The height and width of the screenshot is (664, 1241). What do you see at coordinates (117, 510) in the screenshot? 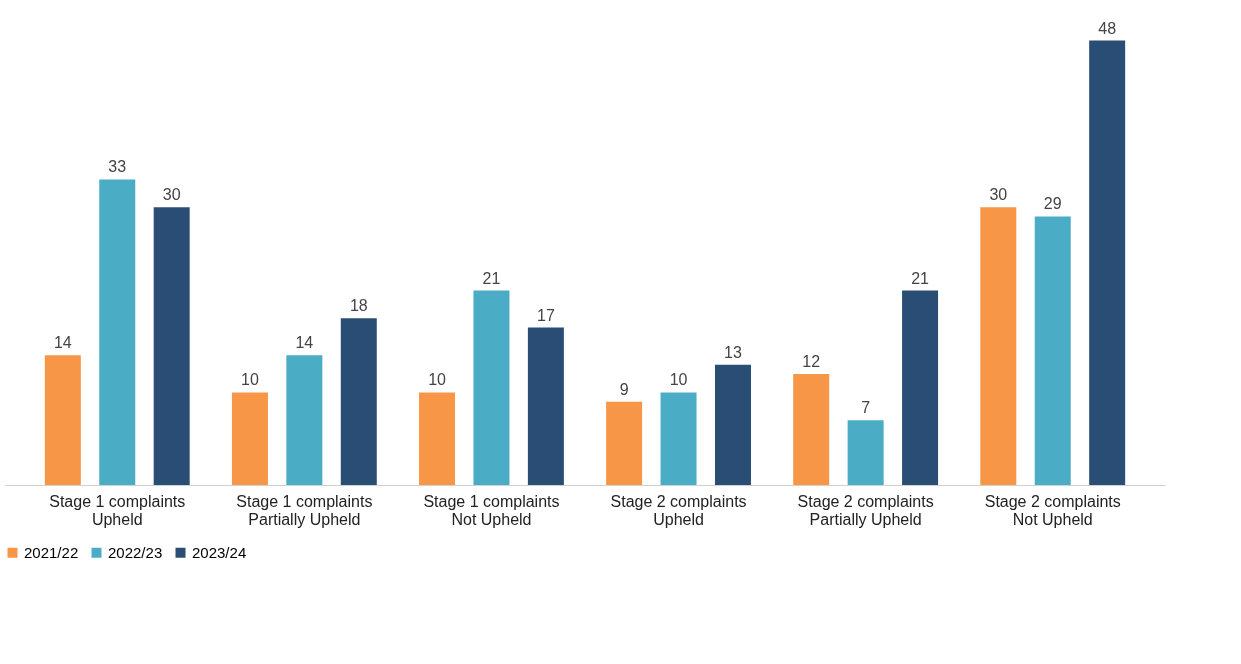
I see `x-tick-label: Stage 1 complaints Upheld` at bounding box center [117, 510].